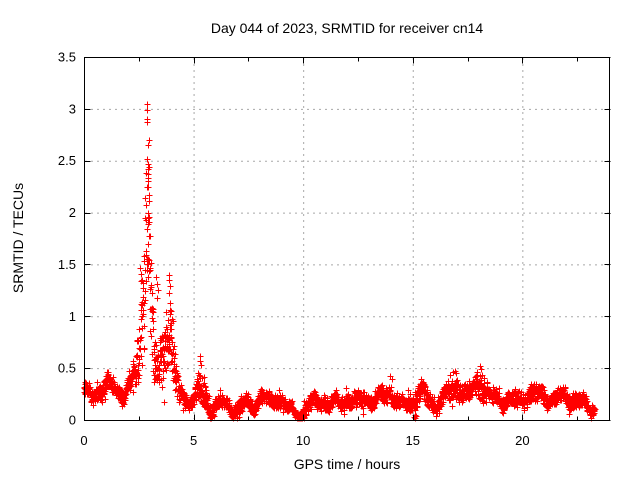 This screenshot has width=640, height=480. Describe the element at coordinates (72, 212) in the screenshot. I see `y-tick-label: 2` at that location.